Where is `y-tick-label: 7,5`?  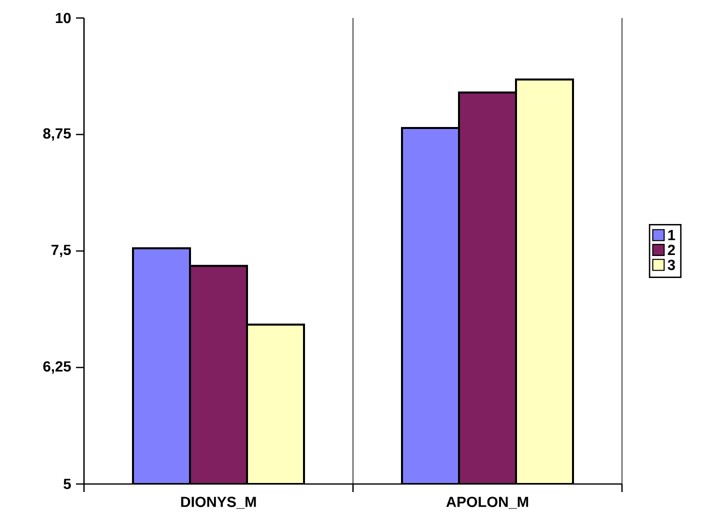
y-tick-label: 7,5 is located at coordinates (61, 251).